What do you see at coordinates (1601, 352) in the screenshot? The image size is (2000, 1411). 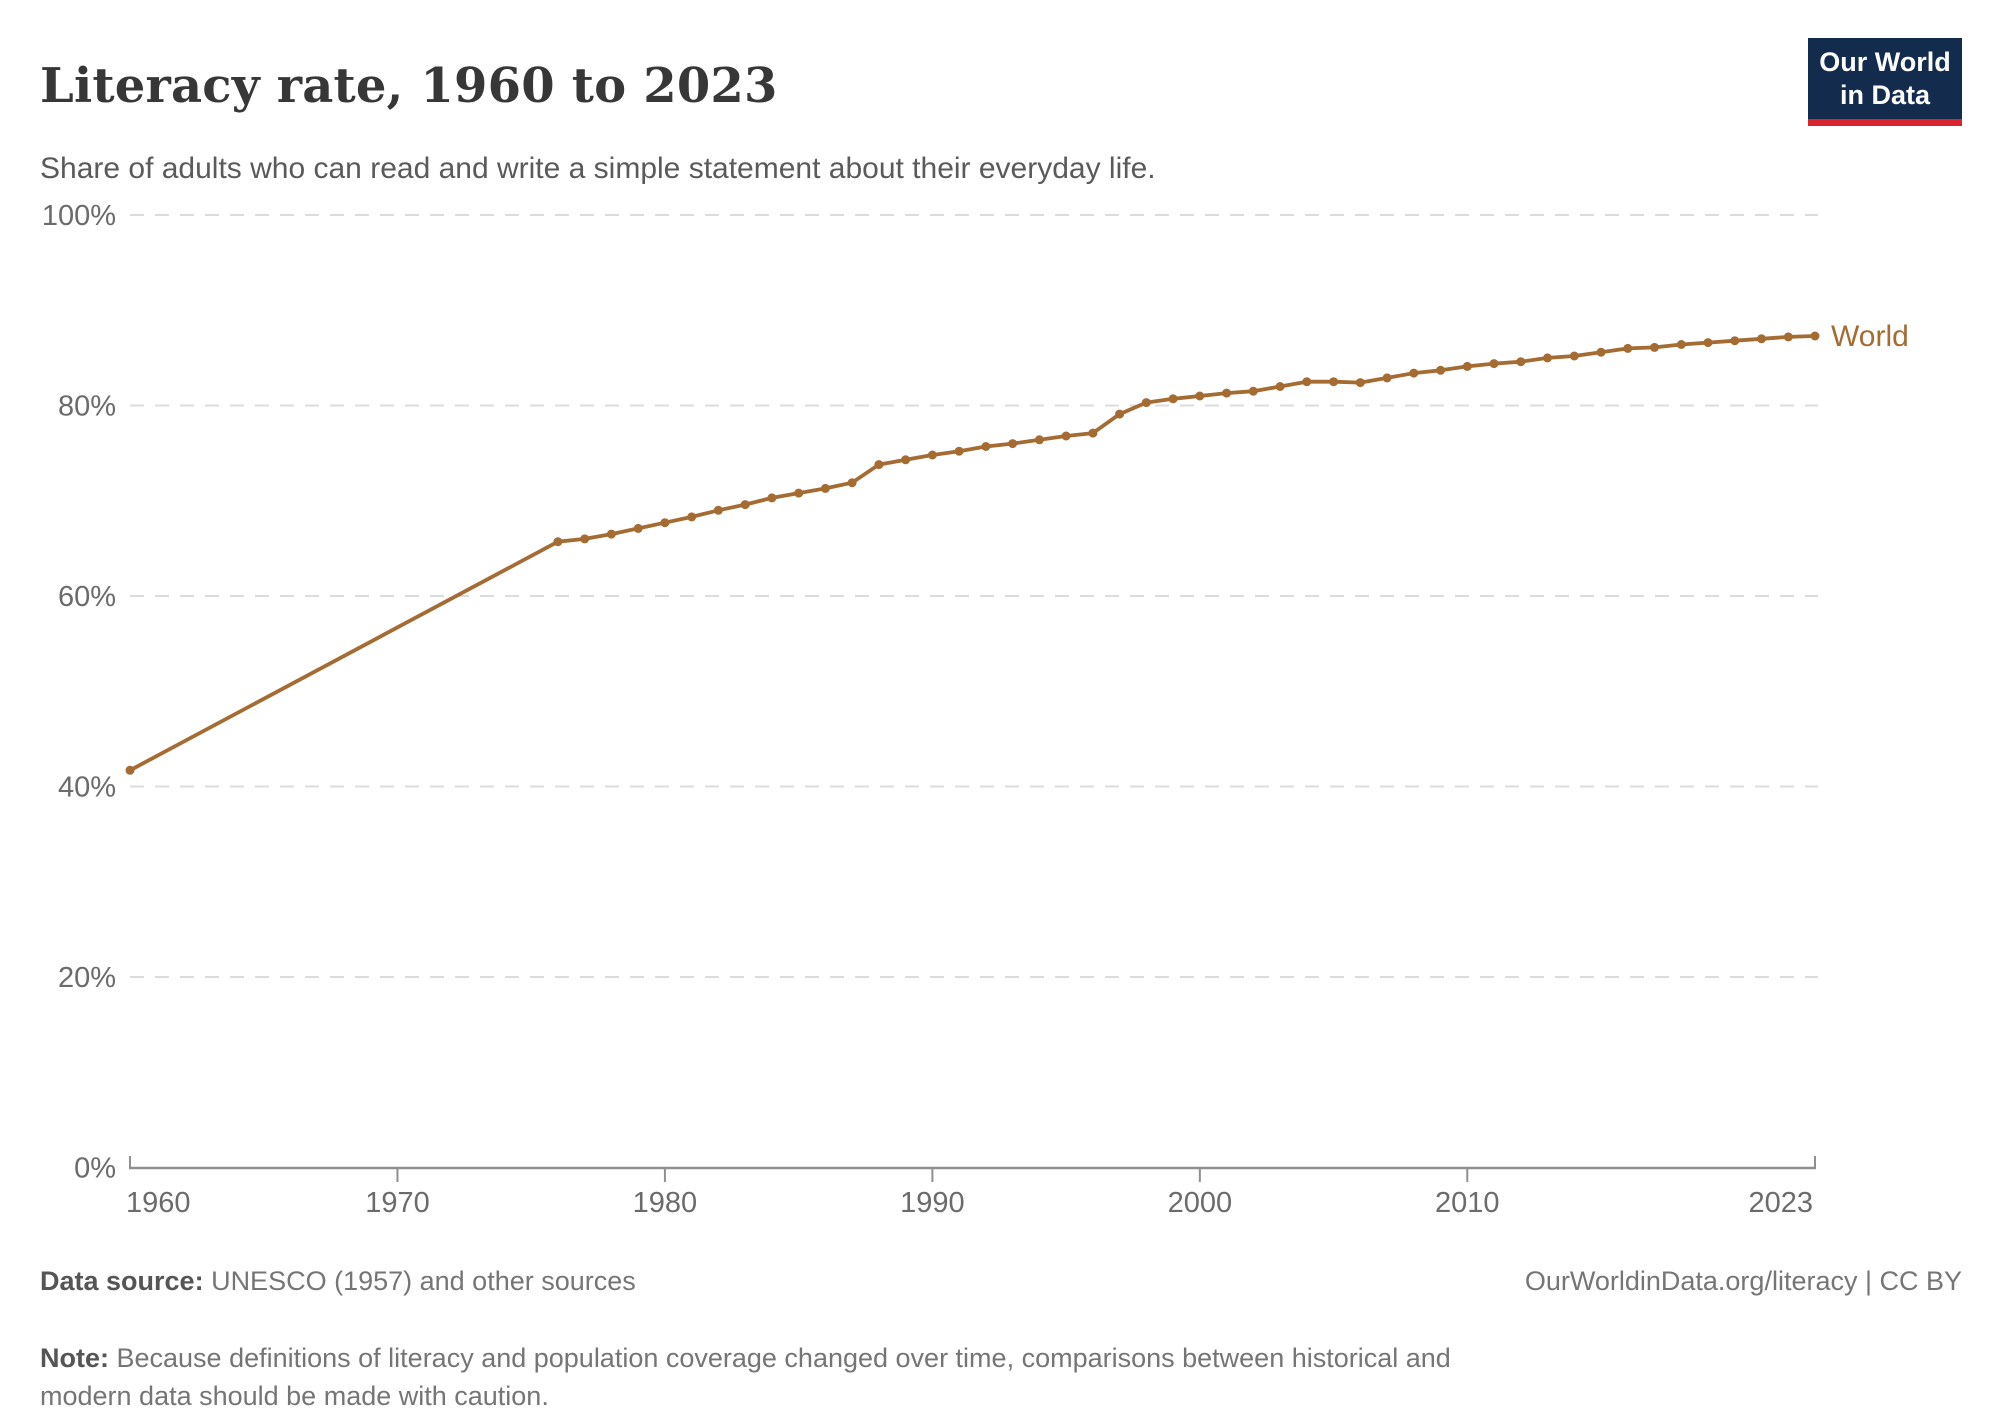 I see `data-point-2015` at bounding box center [1601, 352].